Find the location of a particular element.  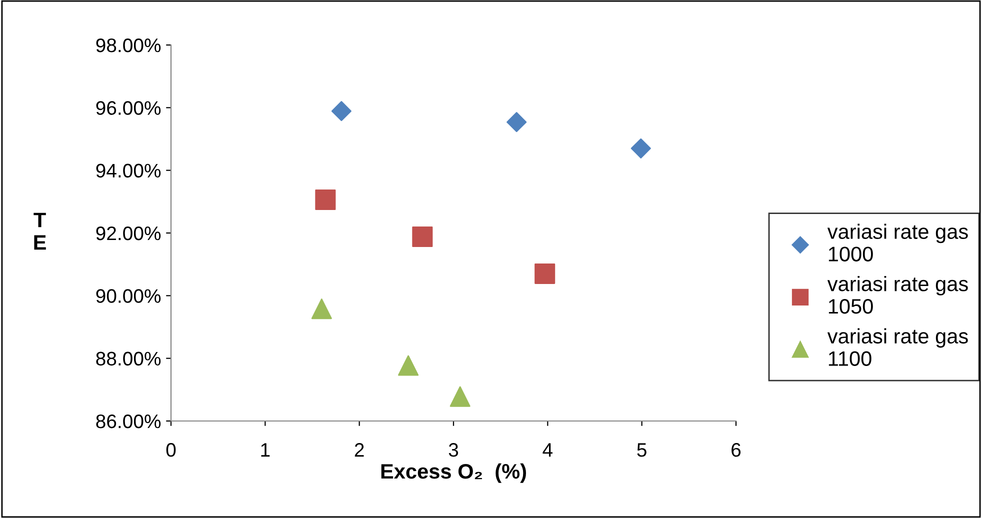

x-axis-title: Excess O₂ (%) is located at coordinates (453, 473).